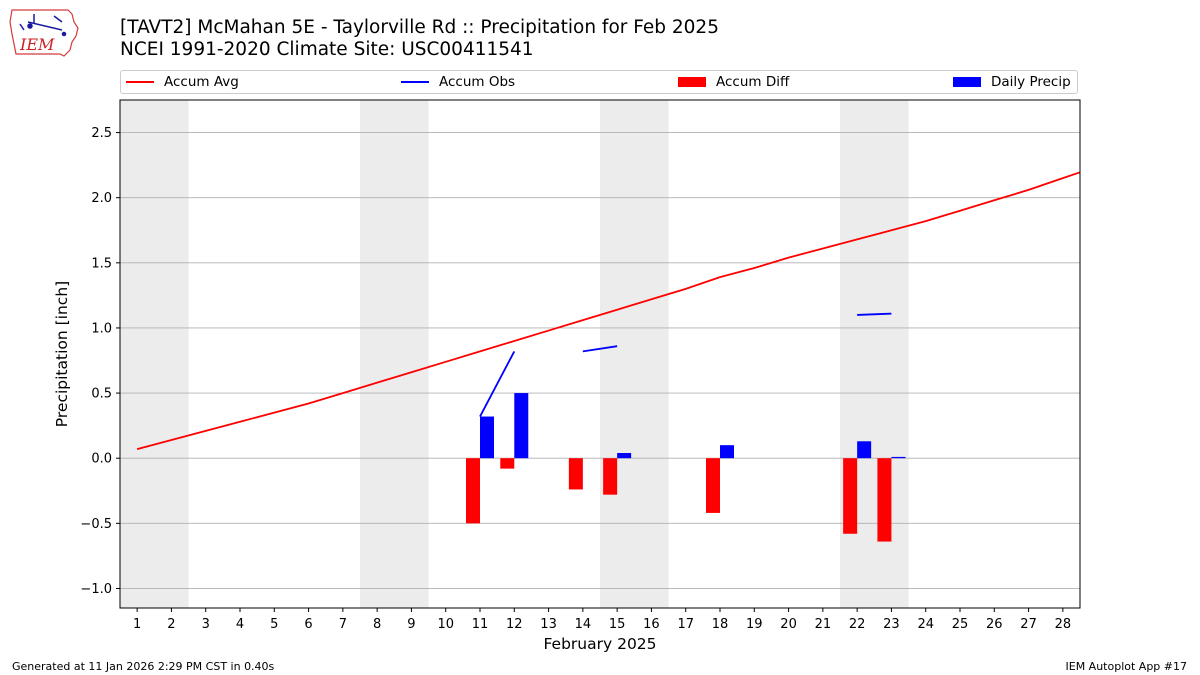 This screenshot has width=1200, height=675. What do you see at coordinates (308, 624) in the screenshot?
I see `x-tick-label-6: 6` at bounding box center [308, 624].